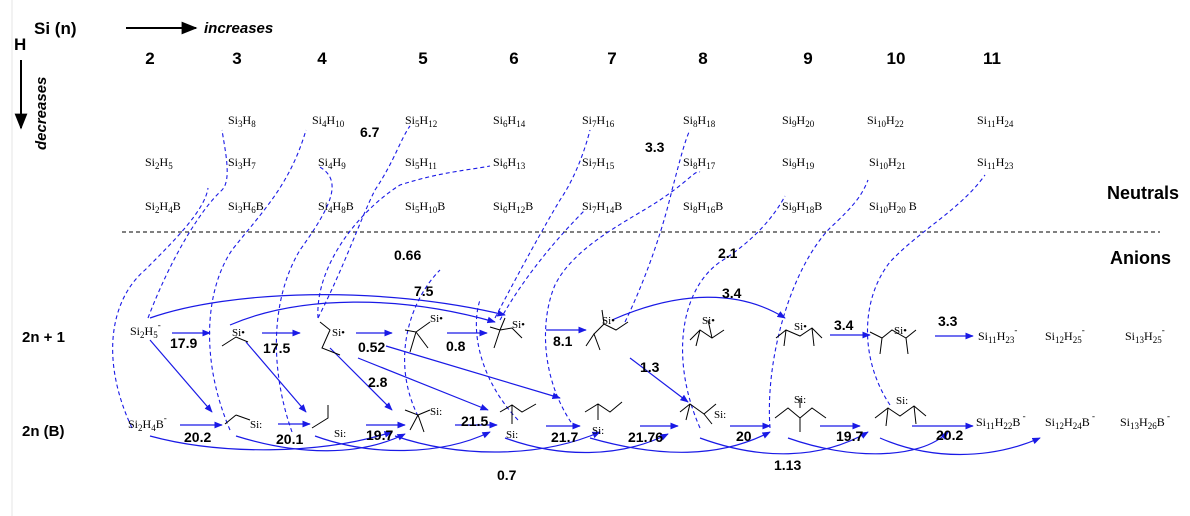  Describe the element at coordinates (1070, 421) in the screenshot. I see `anion-formula: Si12H24B -` at that location.